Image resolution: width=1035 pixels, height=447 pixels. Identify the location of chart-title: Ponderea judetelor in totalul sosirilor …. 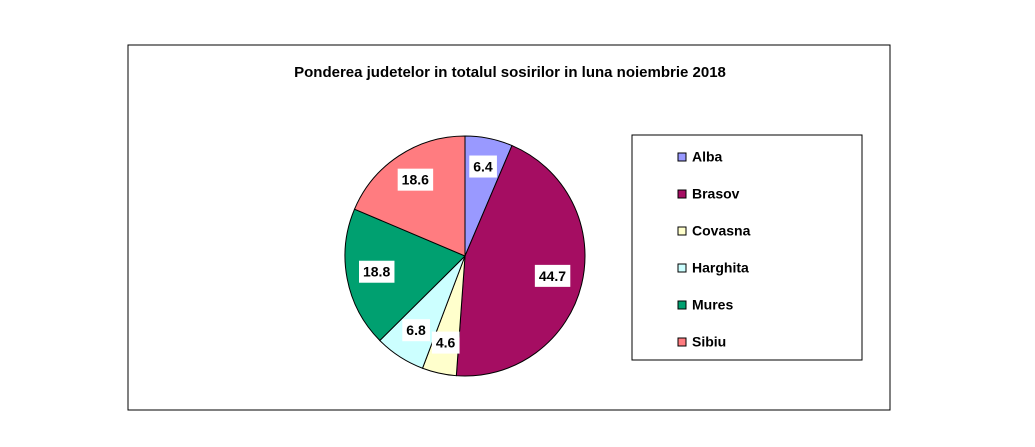
(510, 72).